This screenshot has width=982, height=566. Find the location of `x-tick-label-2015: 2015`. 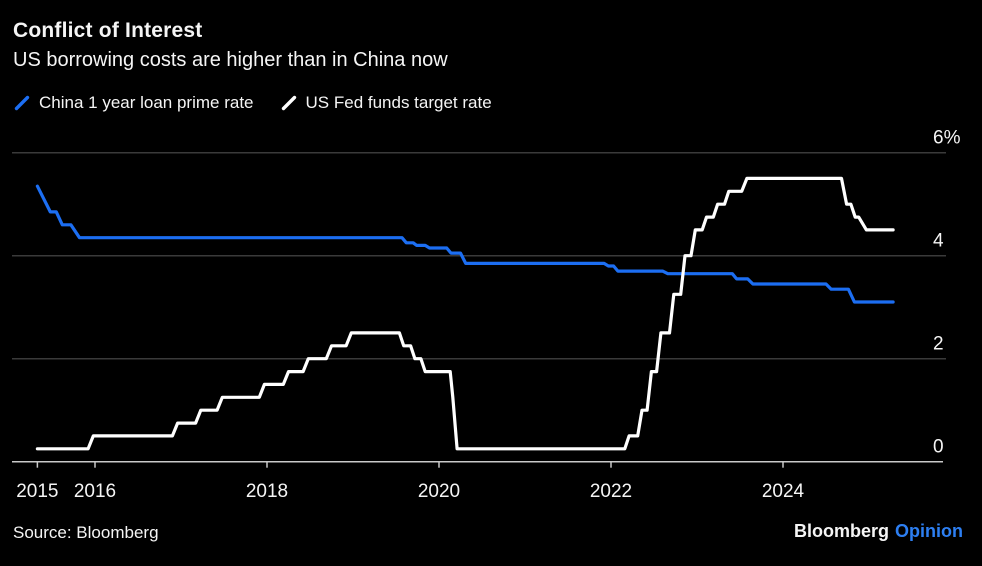

x-tick-label-2015: 2015 is located at coordinates (37, 491).